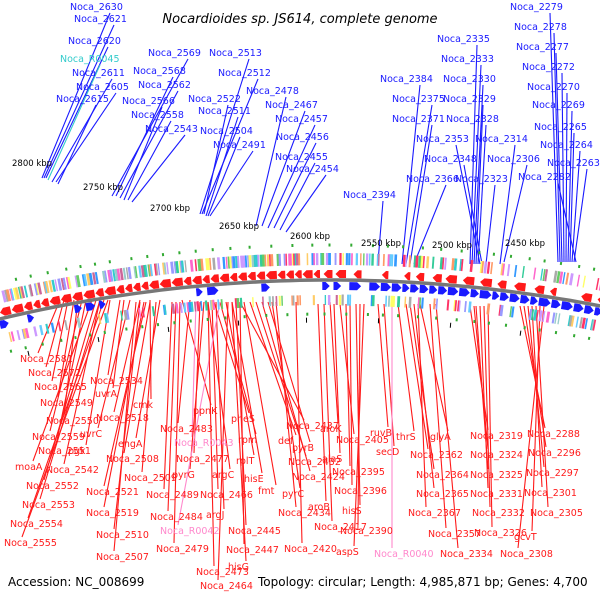 The height and width of the screenshot is (600, 600). I want to click on forward-gene-label: Noca_2615, so click(82, 99).